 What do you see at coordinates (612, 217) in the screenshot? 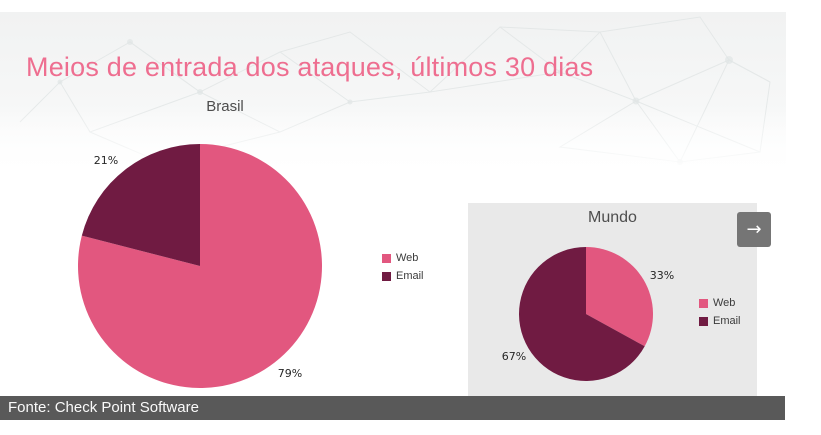
I see `chart-title-mundo: Mundo` at bounding box center [612, 217].